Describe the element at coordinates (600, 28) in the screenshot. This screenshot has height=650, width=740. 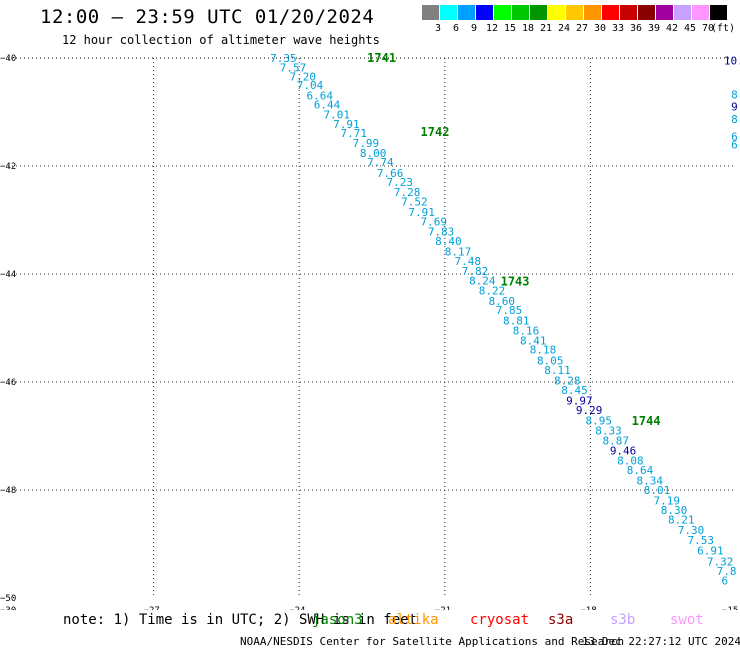
I see `legend-label: 30` at that location.